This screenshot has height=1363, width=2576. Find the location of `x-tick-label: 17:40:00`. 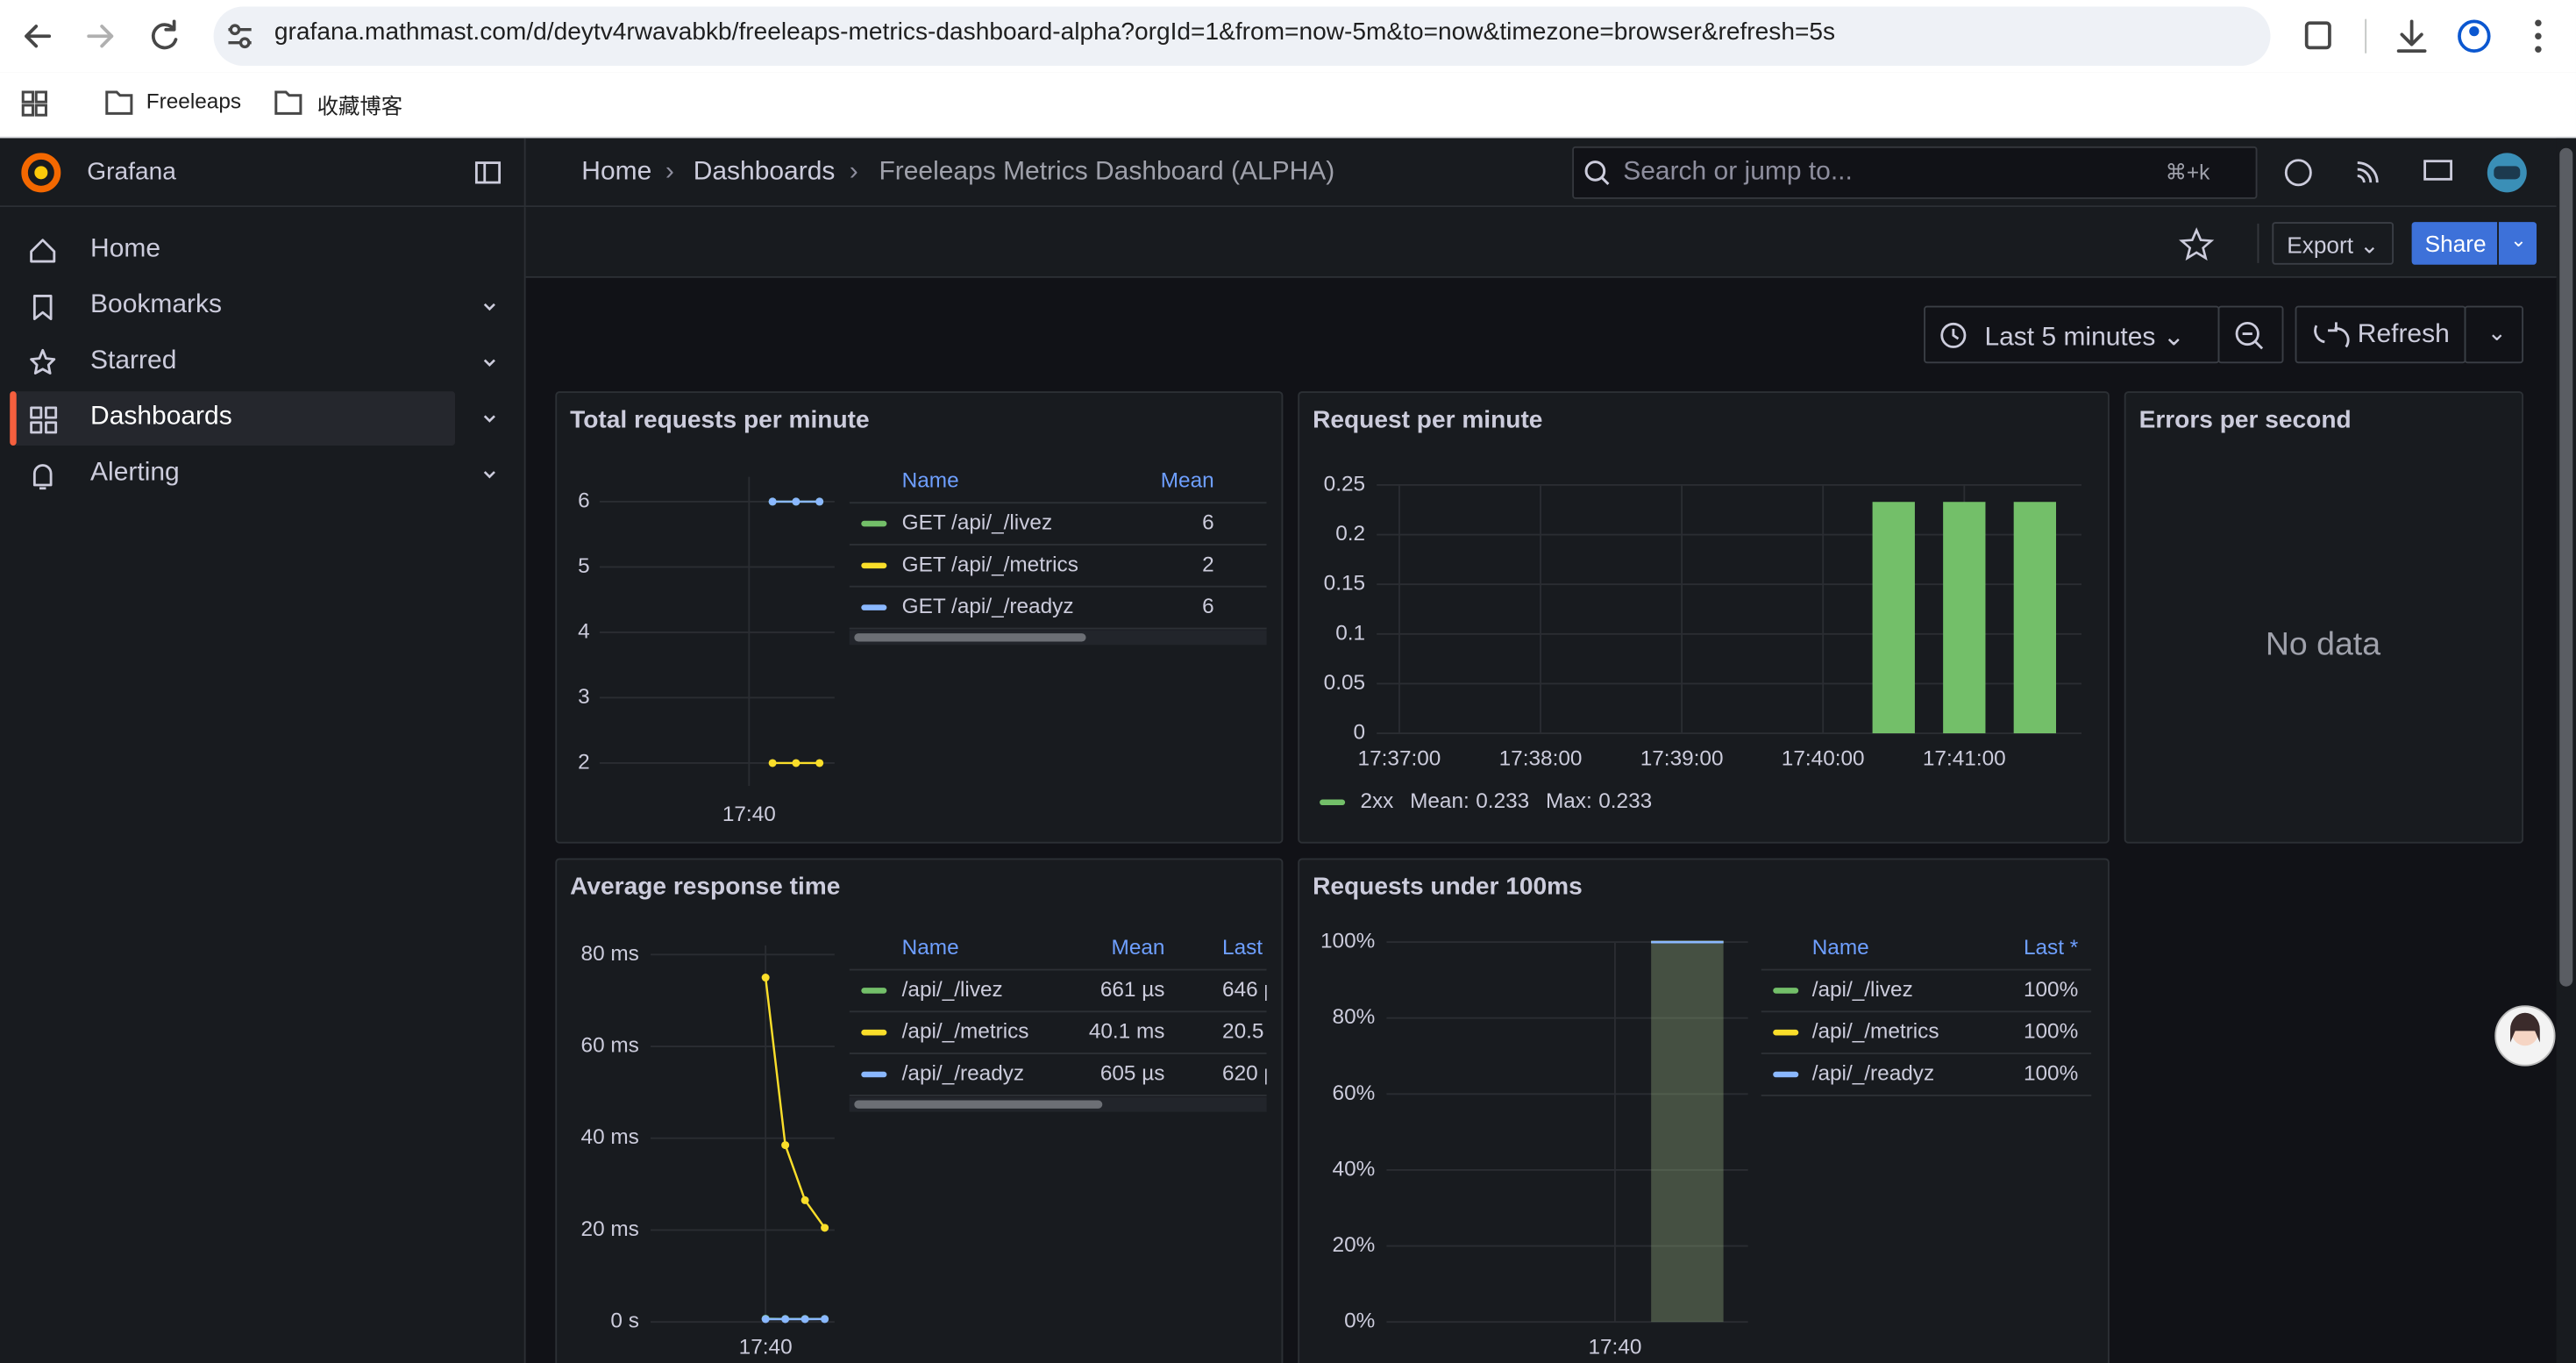

x-tick-label: 17:40:00 is located at coordinates (1823, 758).